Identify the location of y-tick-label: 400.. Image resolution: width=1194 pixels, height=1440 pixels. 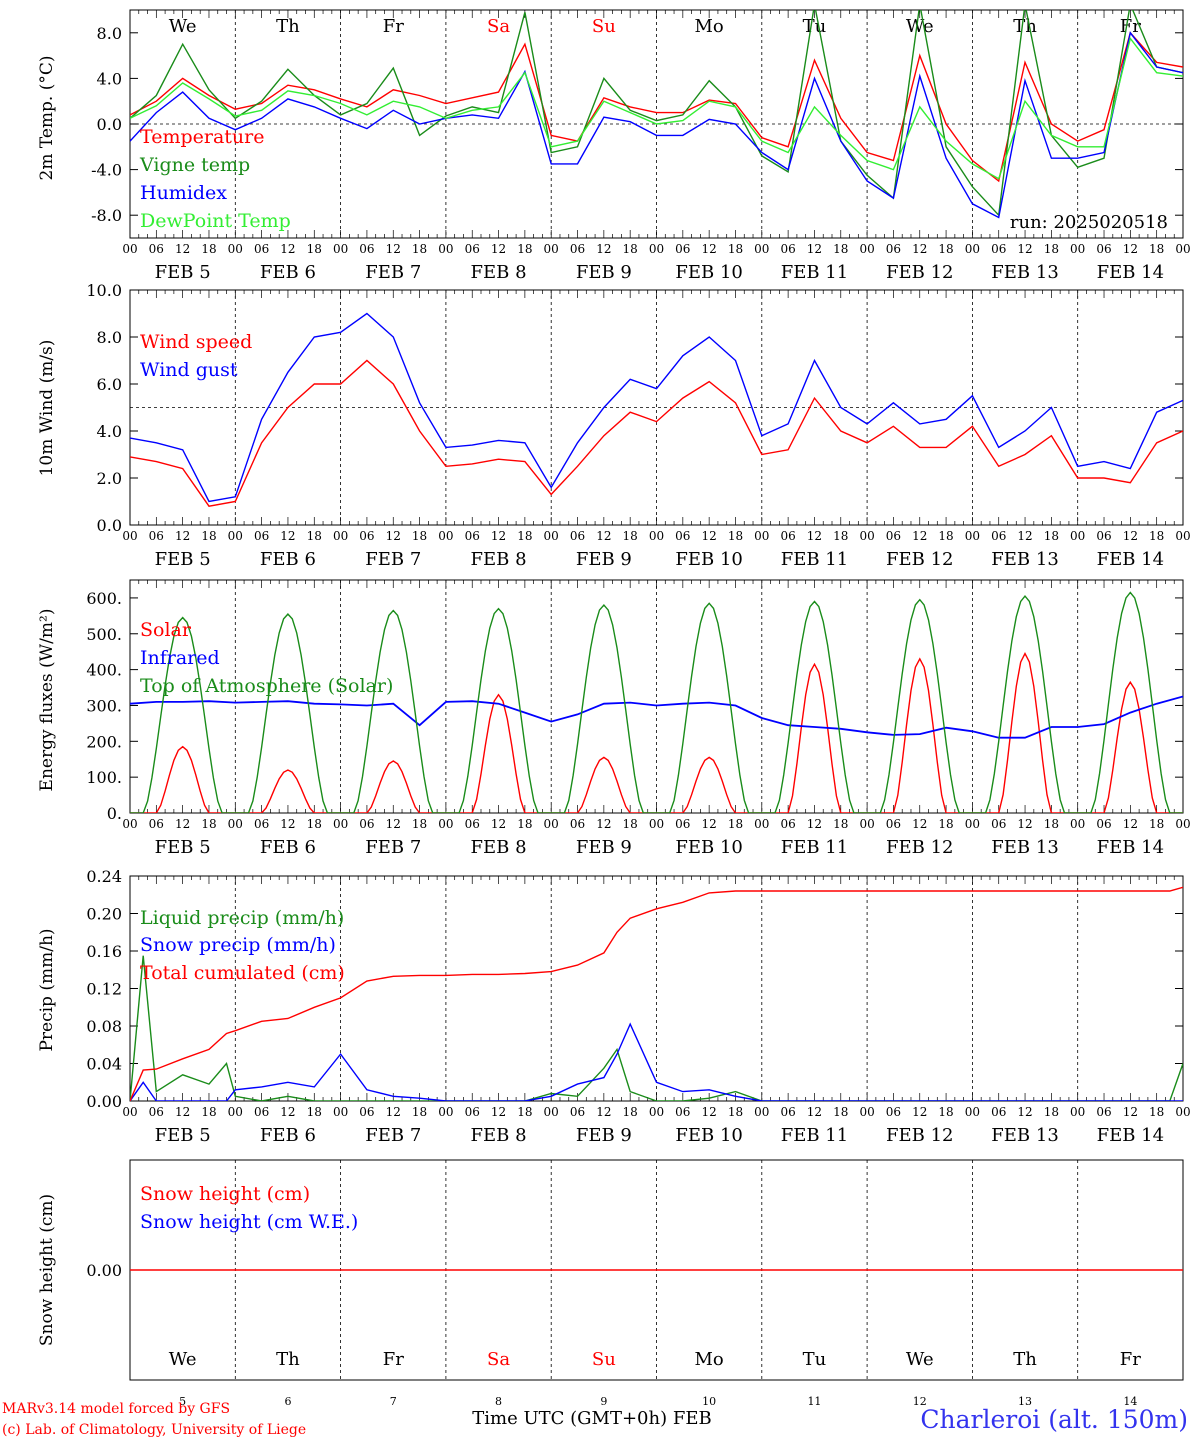
(104, 670).